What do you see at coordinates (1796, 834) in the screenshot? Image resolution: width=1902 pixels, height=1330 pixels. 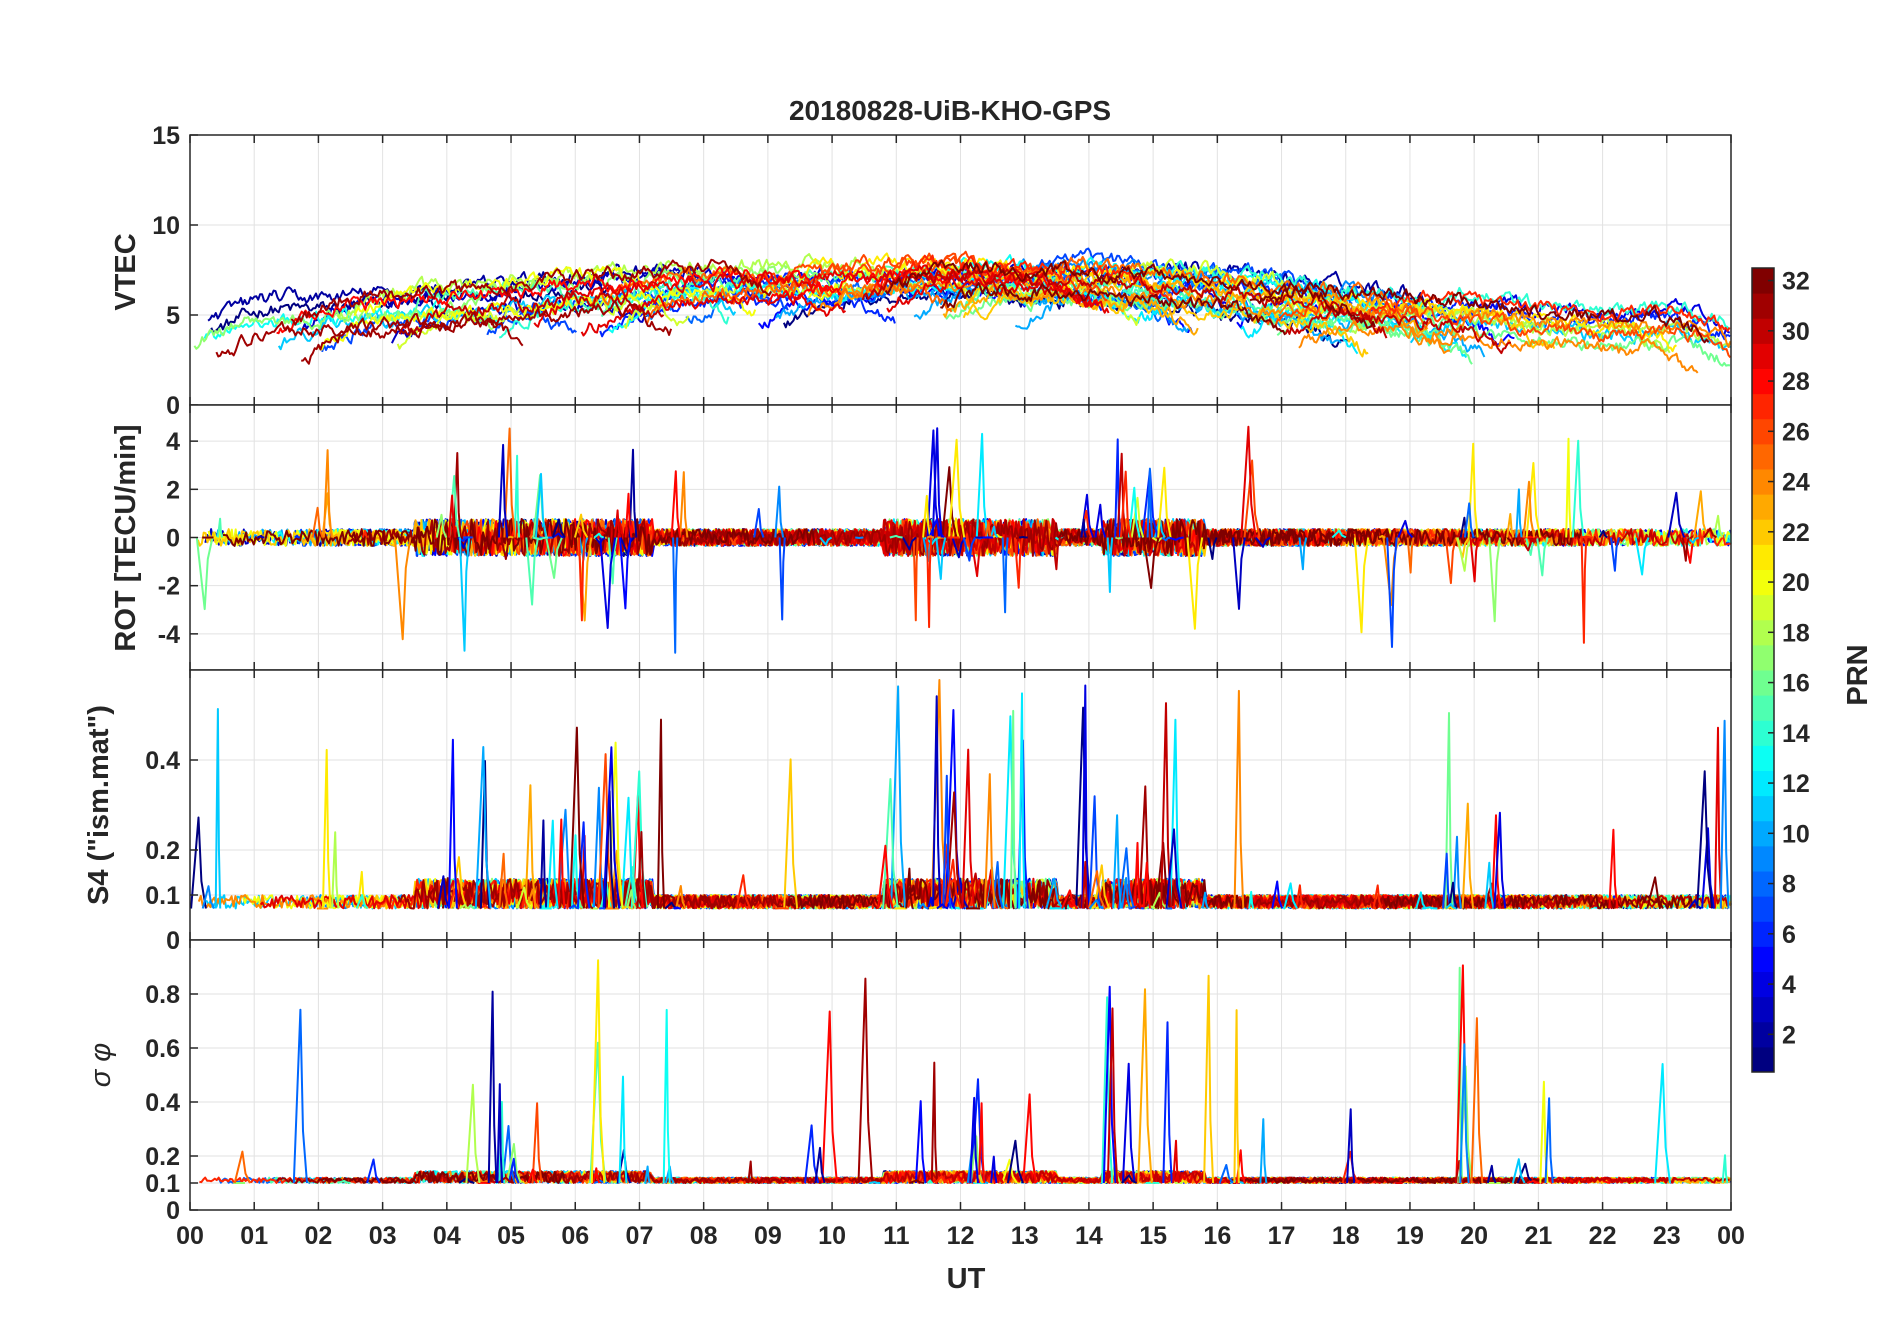 I see `colorbar-tick-label: 10` at bounding box center [1796, 834].